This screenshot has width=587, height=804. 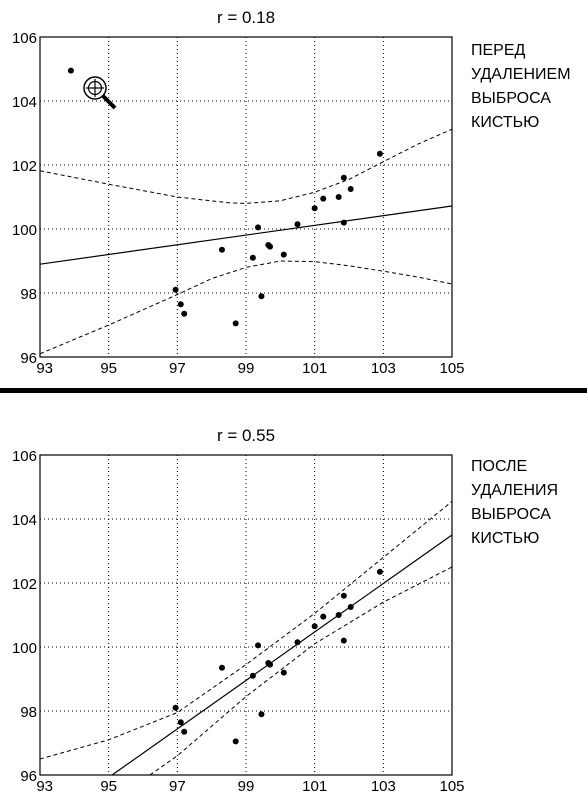 I want to click on confidence-band-upper, so click(x=246, y=166).